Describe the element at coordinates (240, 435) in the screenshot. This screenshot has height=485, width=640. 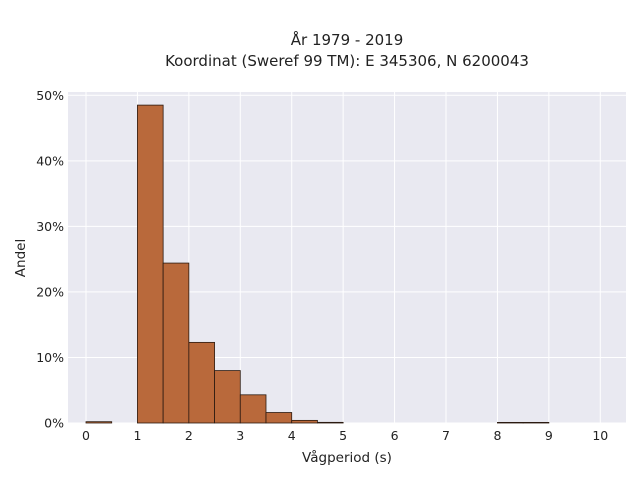
I see `x-tick-label: 3` at that location.